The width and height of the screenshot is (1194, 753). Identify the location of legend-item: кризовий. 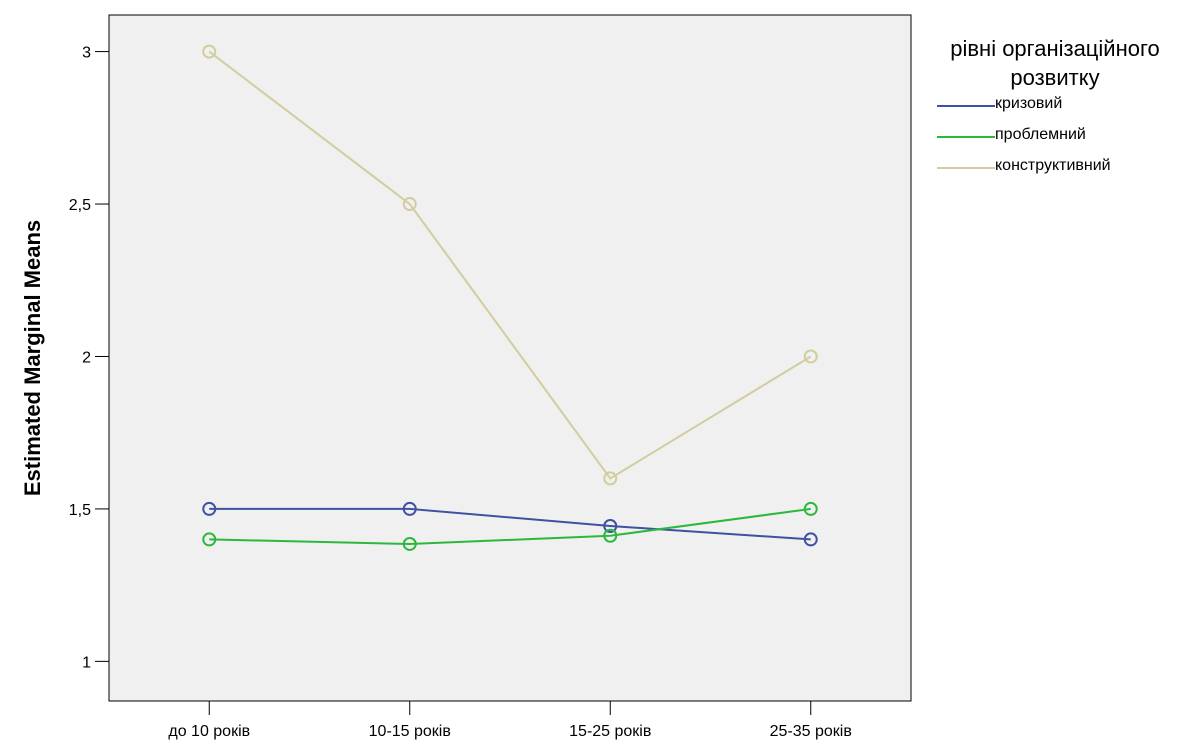
(1063, 107).